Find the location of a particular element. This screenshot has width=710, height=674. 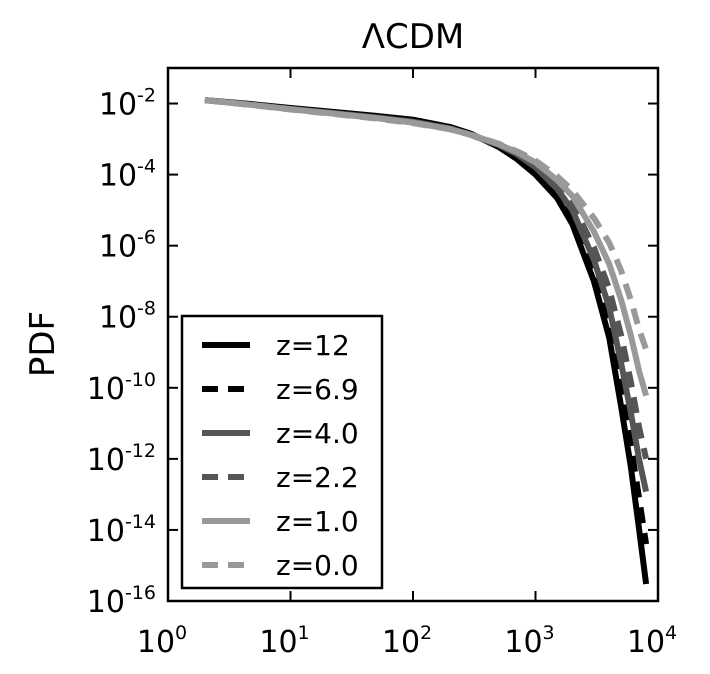

y-tick-label: 10⁻¹² is located at coordinates (121, 459).